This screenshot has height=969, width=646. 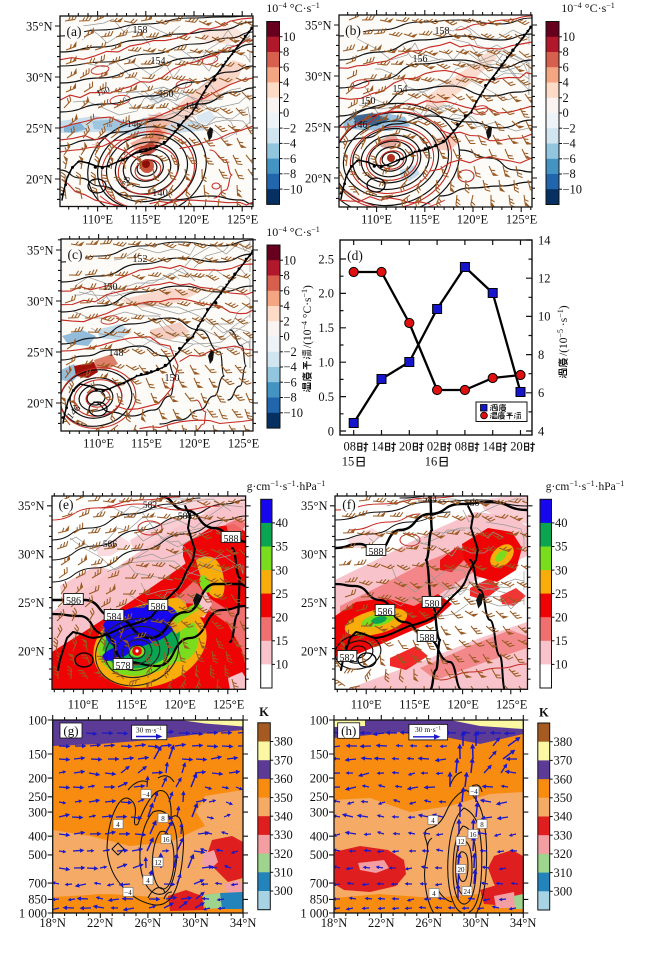 What do you see at coordinates (561, 523) in the screenshot?
I see `svg-text: 40` at bounding box center [561, 523].